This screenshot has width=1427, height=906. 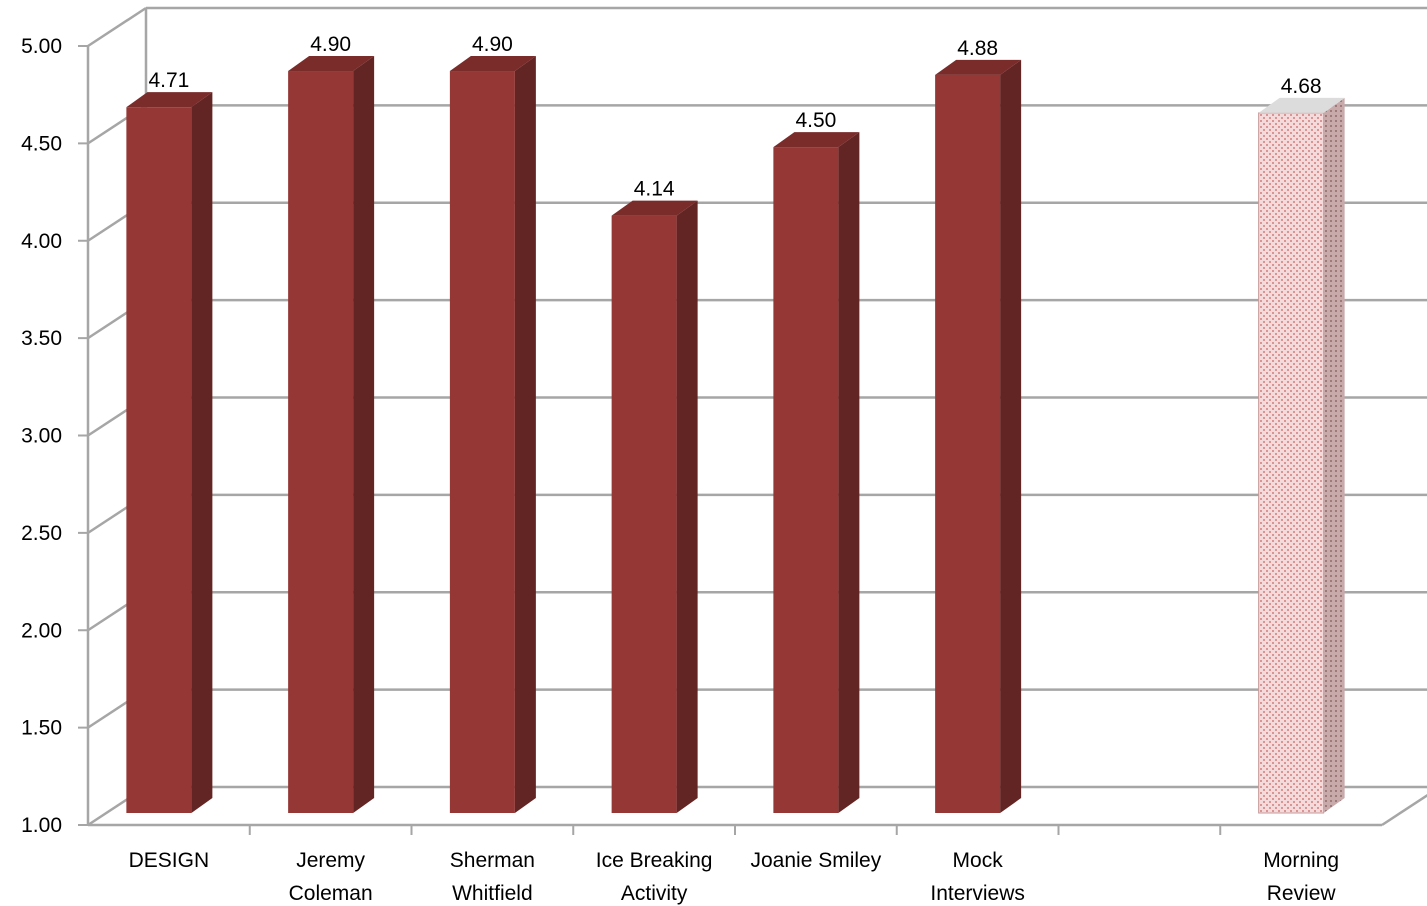 I want to click on ytick-label: 1.50, so click(x=41, y=728).